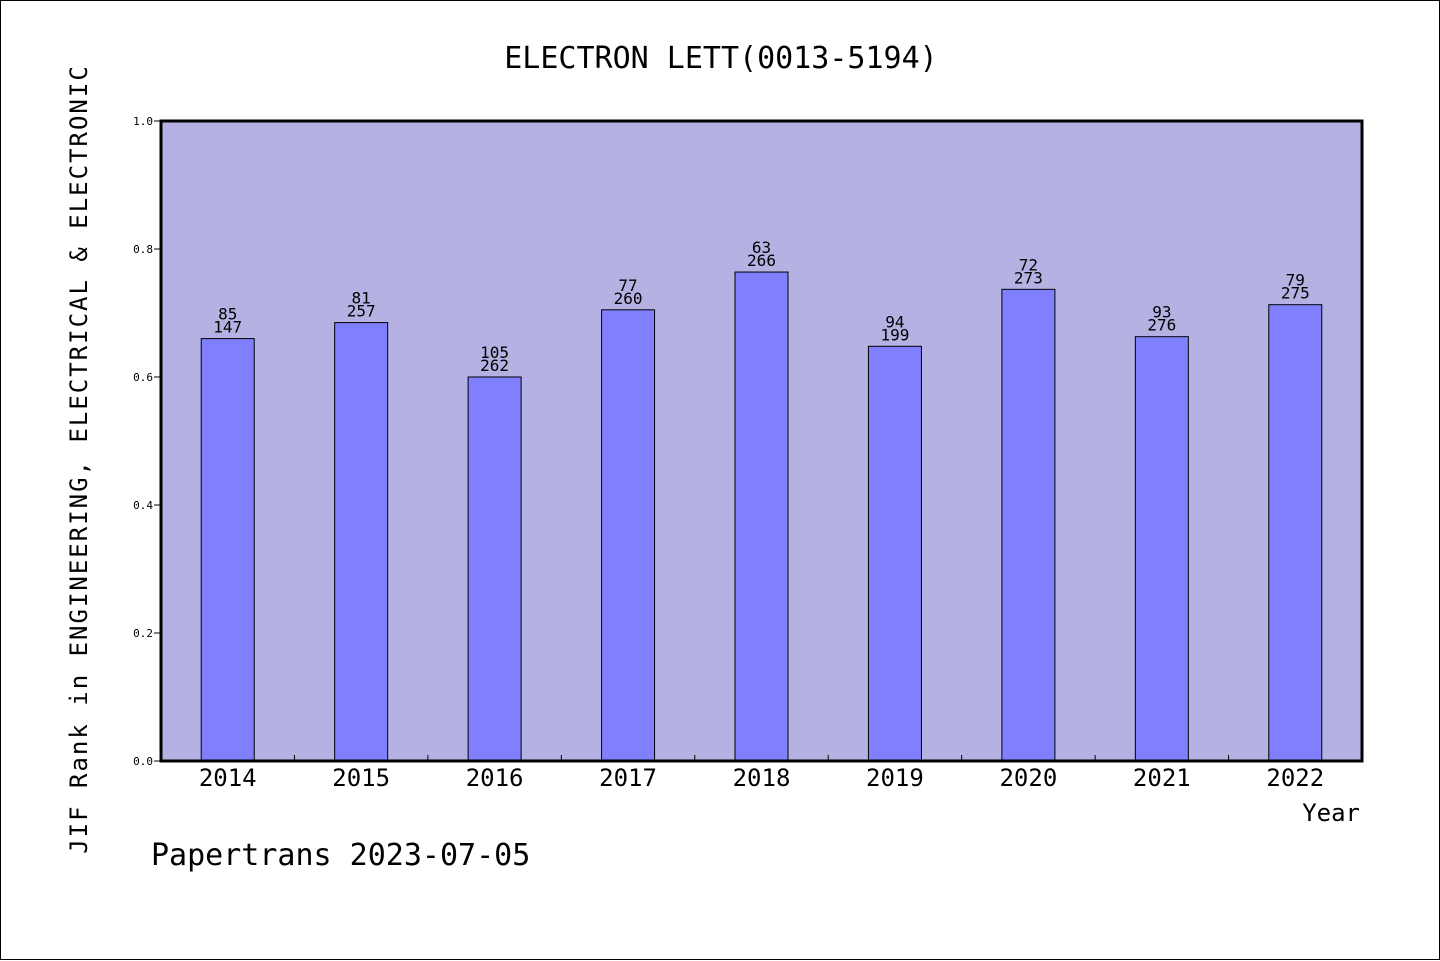  I want to click on bar-total-label: 273, so click(1028, 277).